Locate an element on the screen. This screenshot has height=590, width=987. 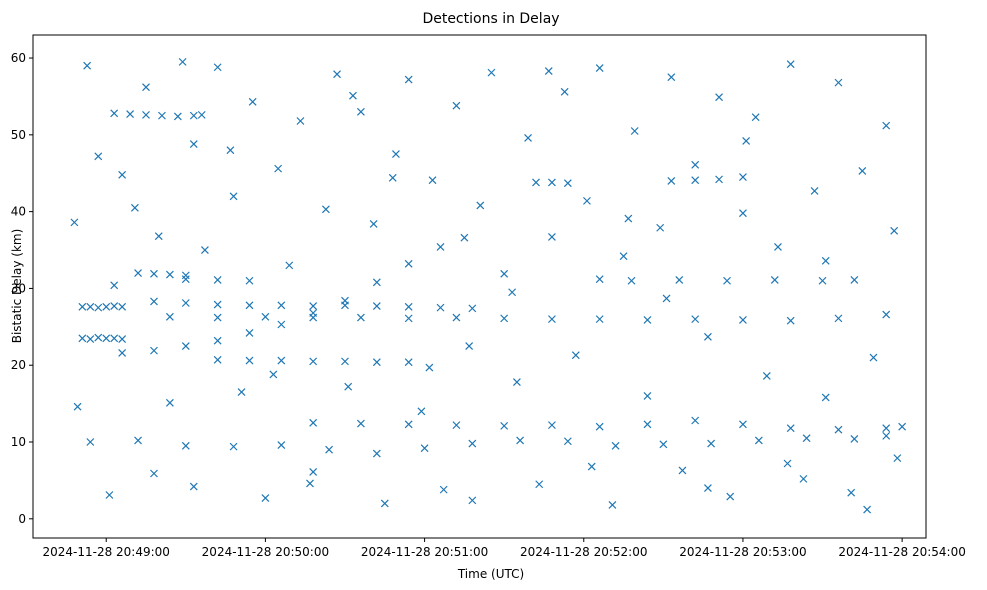
series-track-43.8 is located at coordinates (552, 183).